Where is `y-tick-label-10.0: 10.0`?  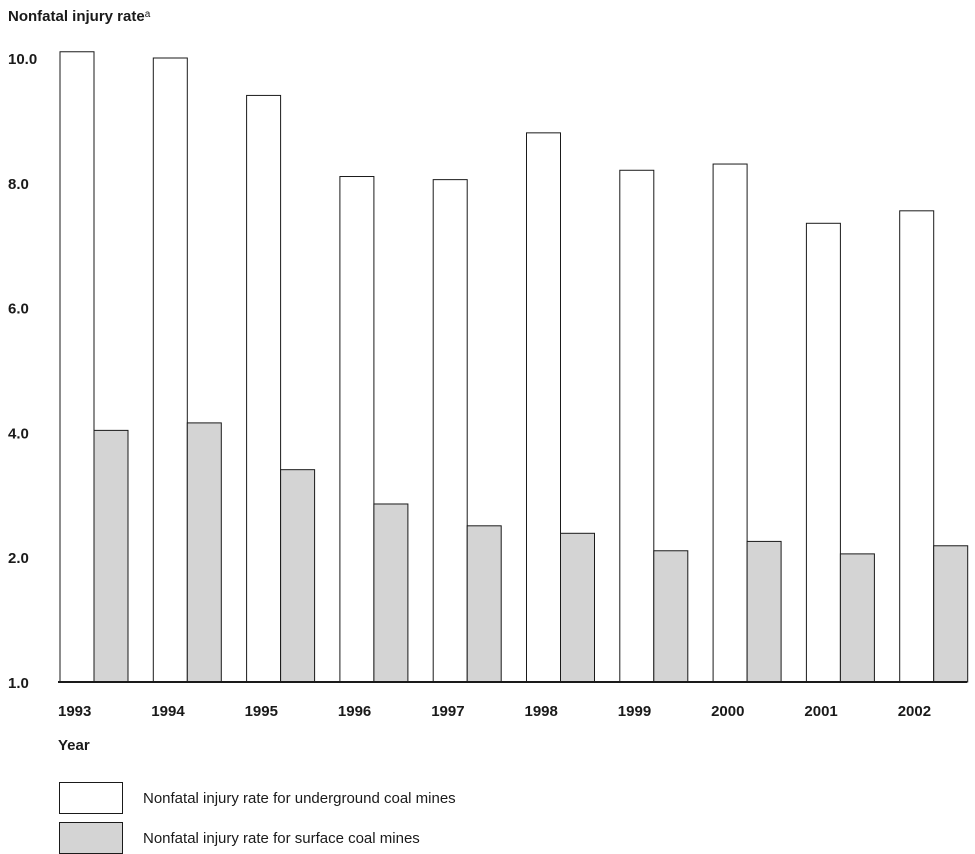 y-tick-label-10.0: 10.0 is located at coordinates (22, 59).